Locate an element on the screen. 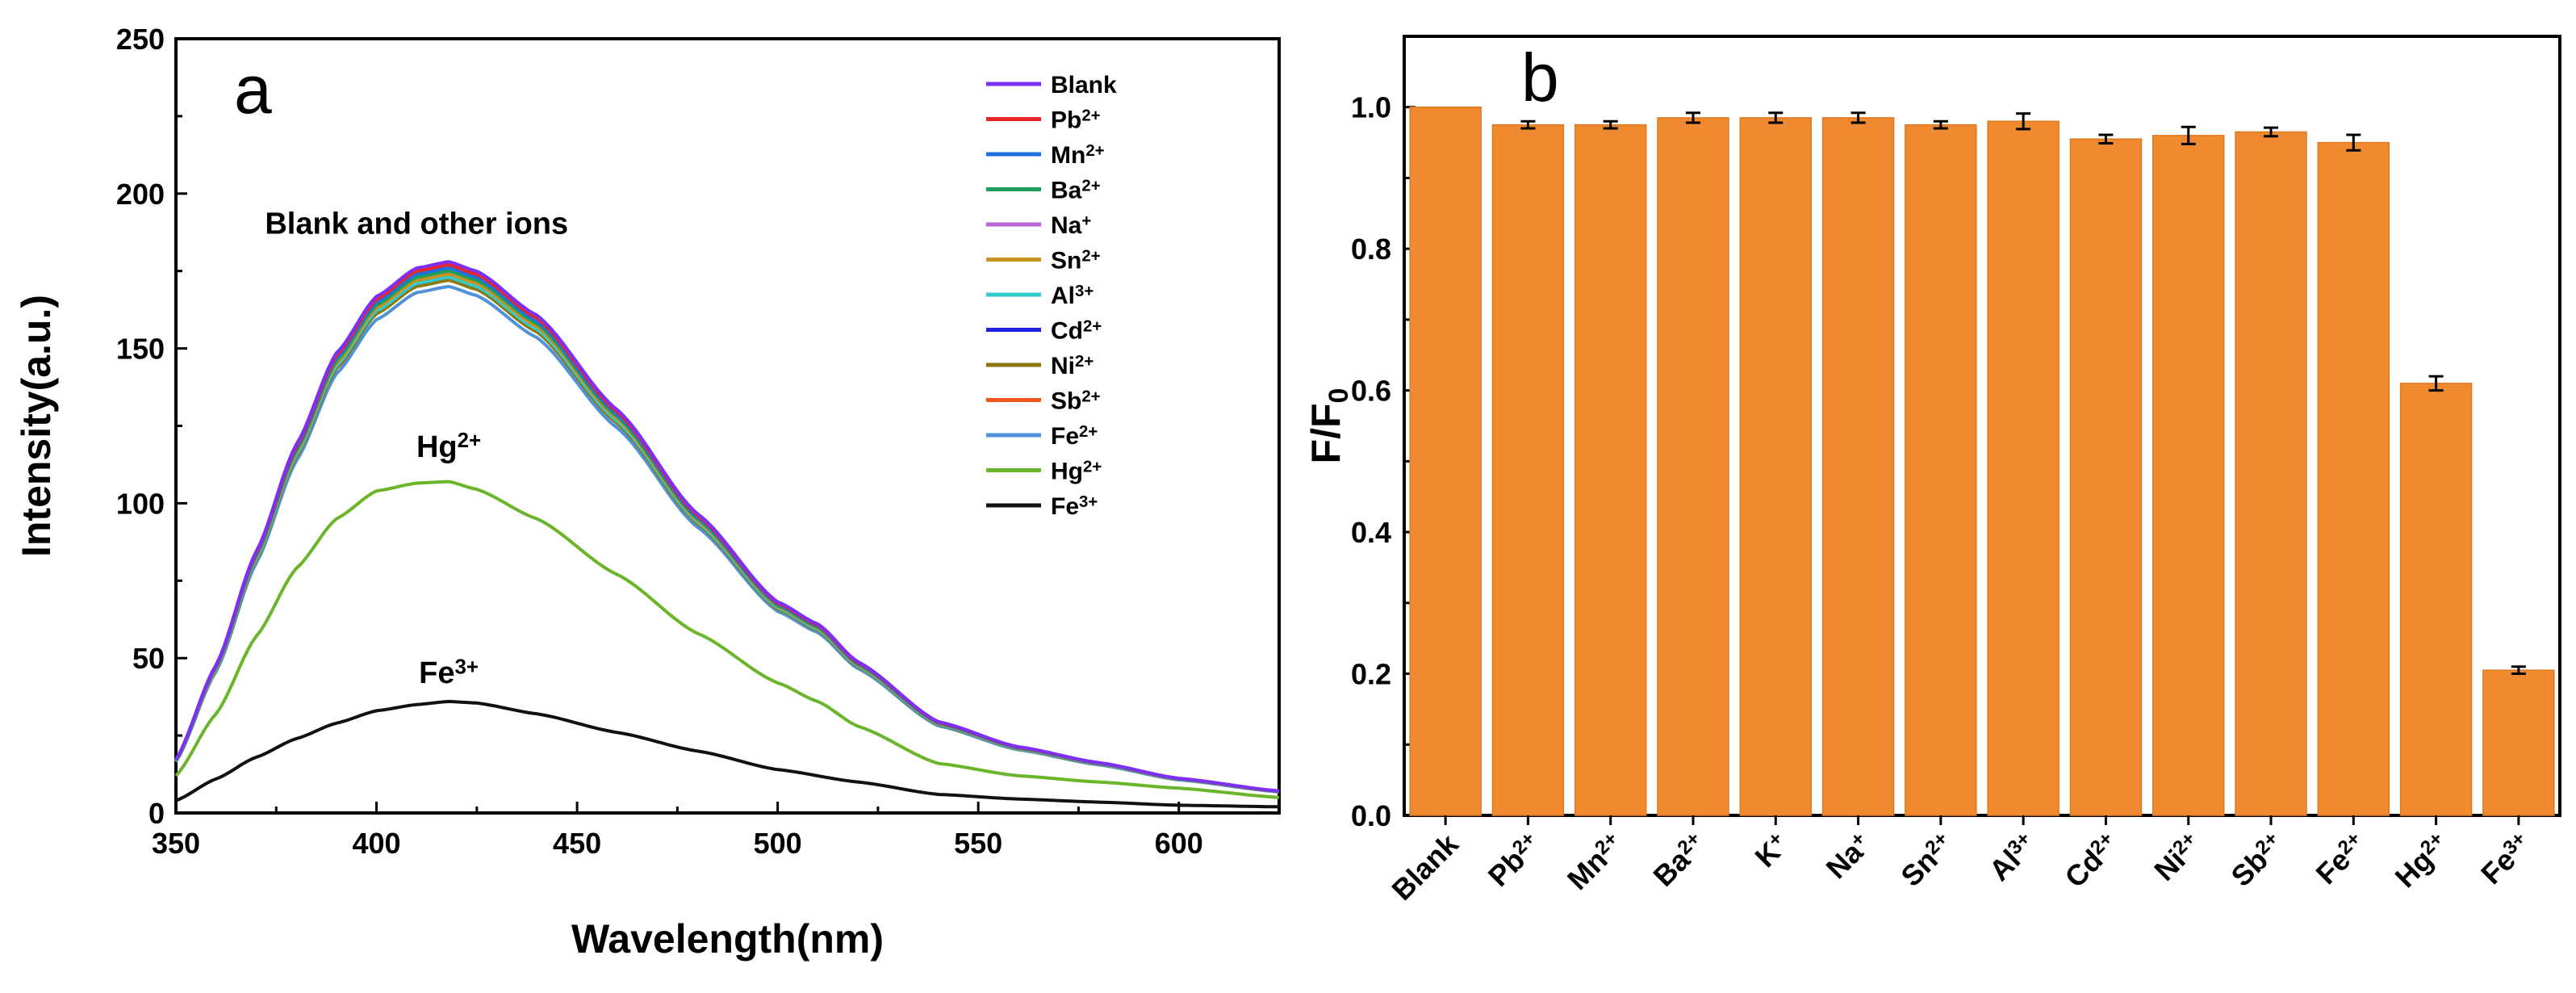 The width and height of the screenshot is (2576, 993). legend-label-Al3+-sup: 3+ is located at coordinates (1084, 291).